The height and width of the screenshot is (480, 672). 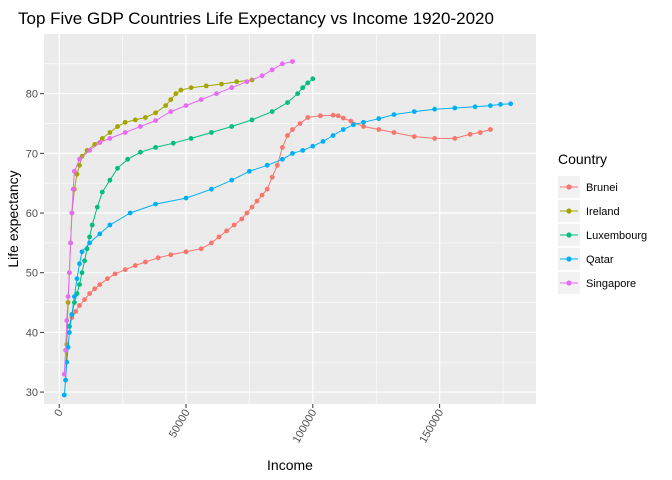 What do you see at coordinates (600, 260) in the screenshot?
I see `legend-label: Qatar` at bounding box center [600, 260].